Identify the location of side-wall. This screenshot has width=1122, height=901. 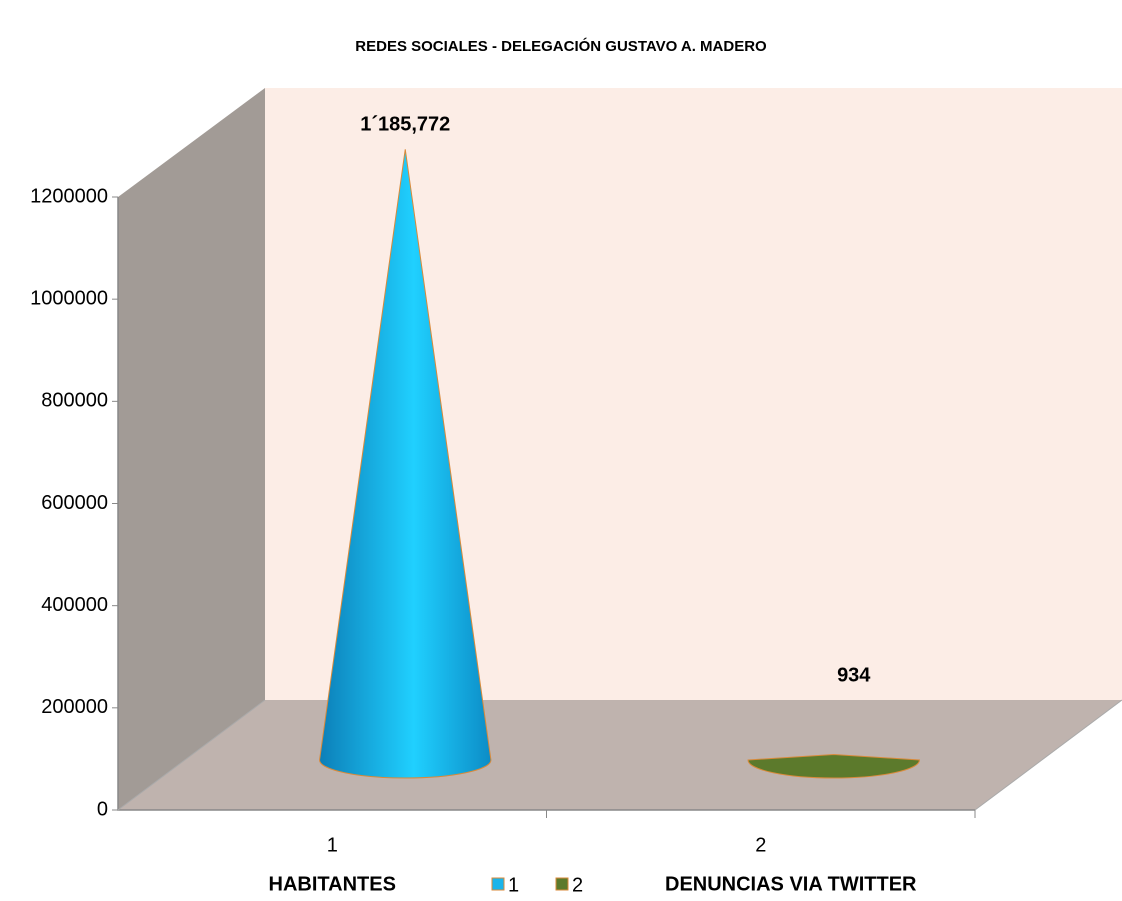
(191, 449).